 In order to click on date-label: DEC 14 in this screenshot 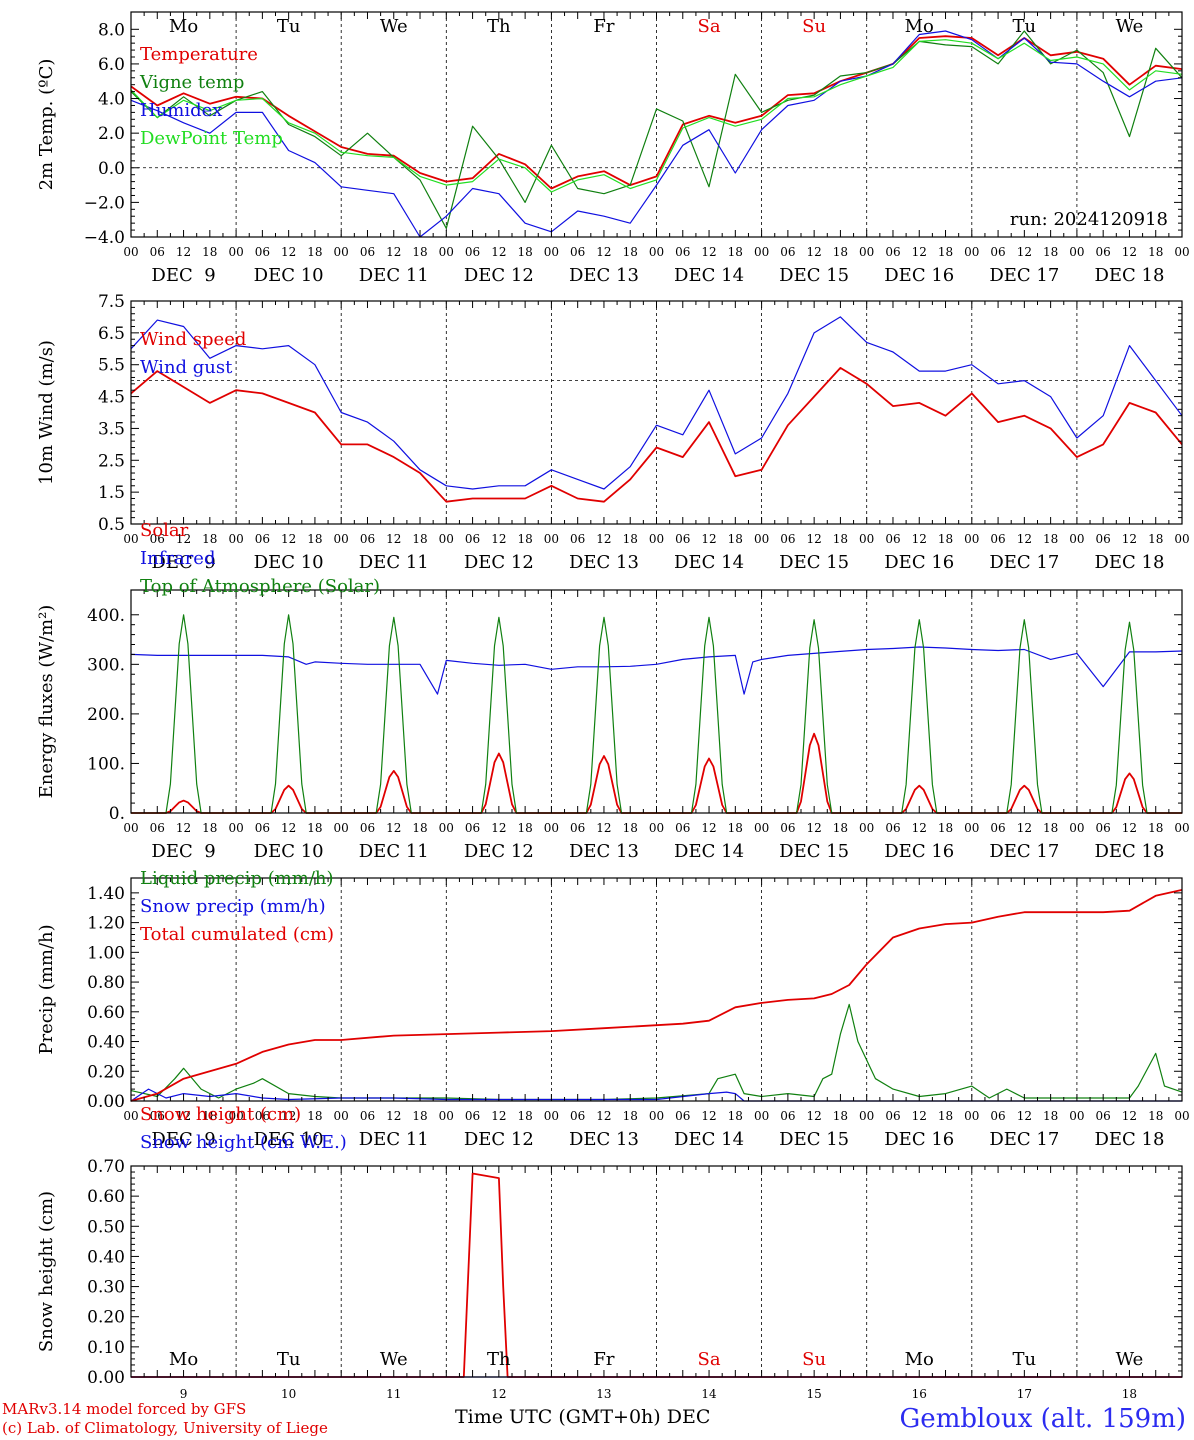, I will do `click(709, 275)`.